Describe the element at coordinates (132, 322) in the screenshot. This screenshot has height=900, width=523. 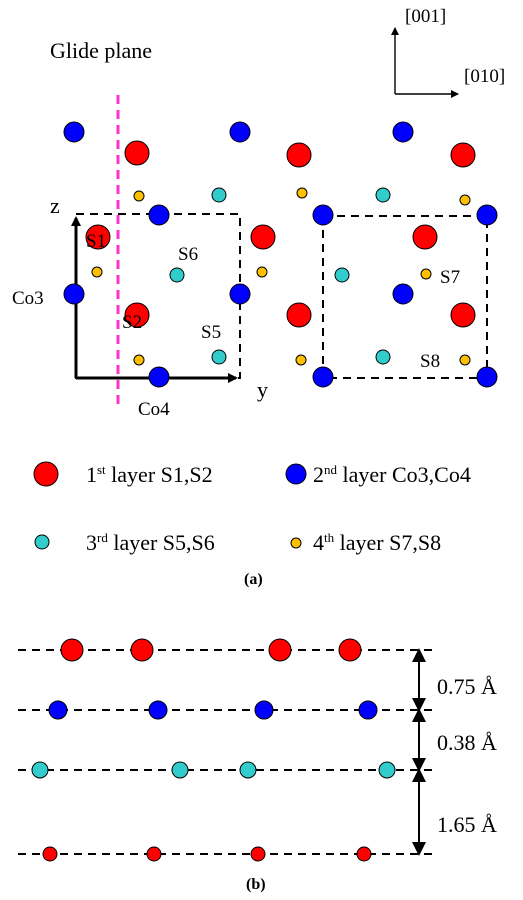
I see `label-s2: S2` at that location.